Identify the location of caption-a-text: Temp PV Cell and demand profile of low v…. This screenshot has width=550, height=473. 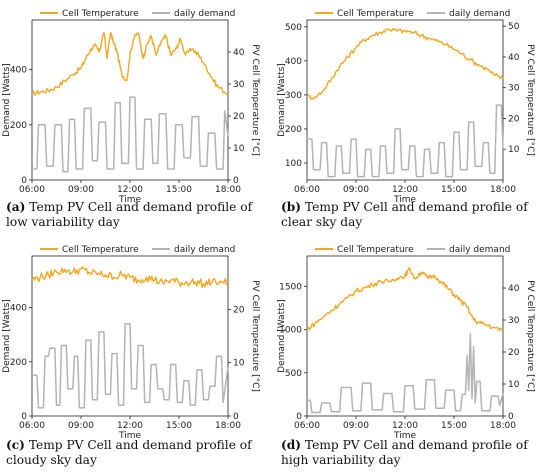
(129, 214).